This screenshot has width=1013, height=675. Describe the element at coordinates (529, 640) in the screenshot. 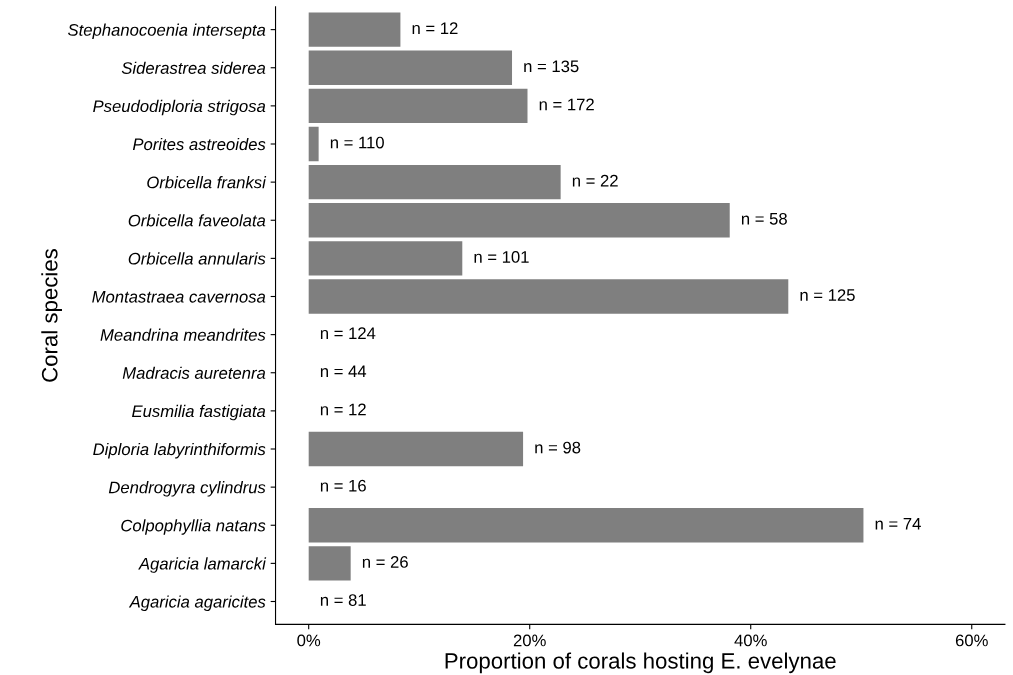

I see `x-tick-label: 20%` at that location.